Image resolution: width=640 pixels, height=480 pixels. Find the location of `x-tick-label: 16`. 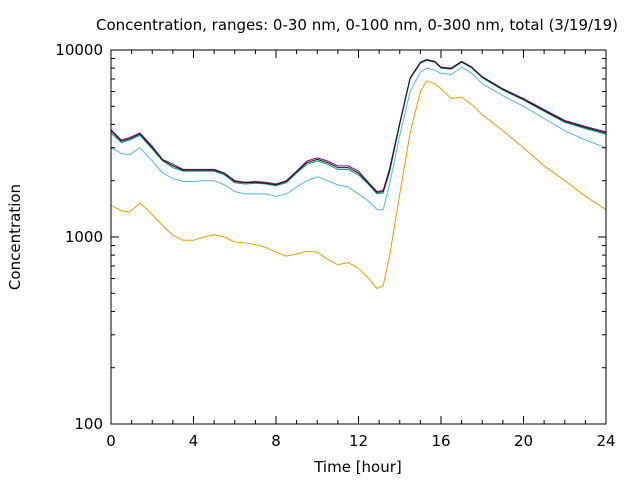

x-tick-label: 16 is located at coordinates (440, 441).